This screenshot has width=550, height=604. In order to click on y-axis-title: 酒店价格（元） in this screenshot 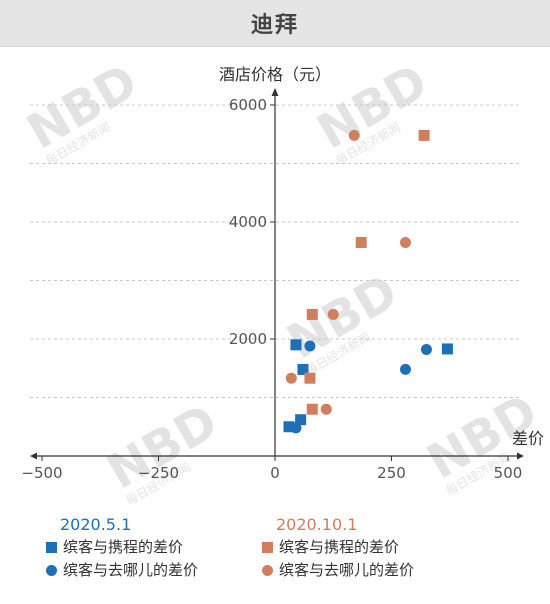, I will do `click(275, 74)`.